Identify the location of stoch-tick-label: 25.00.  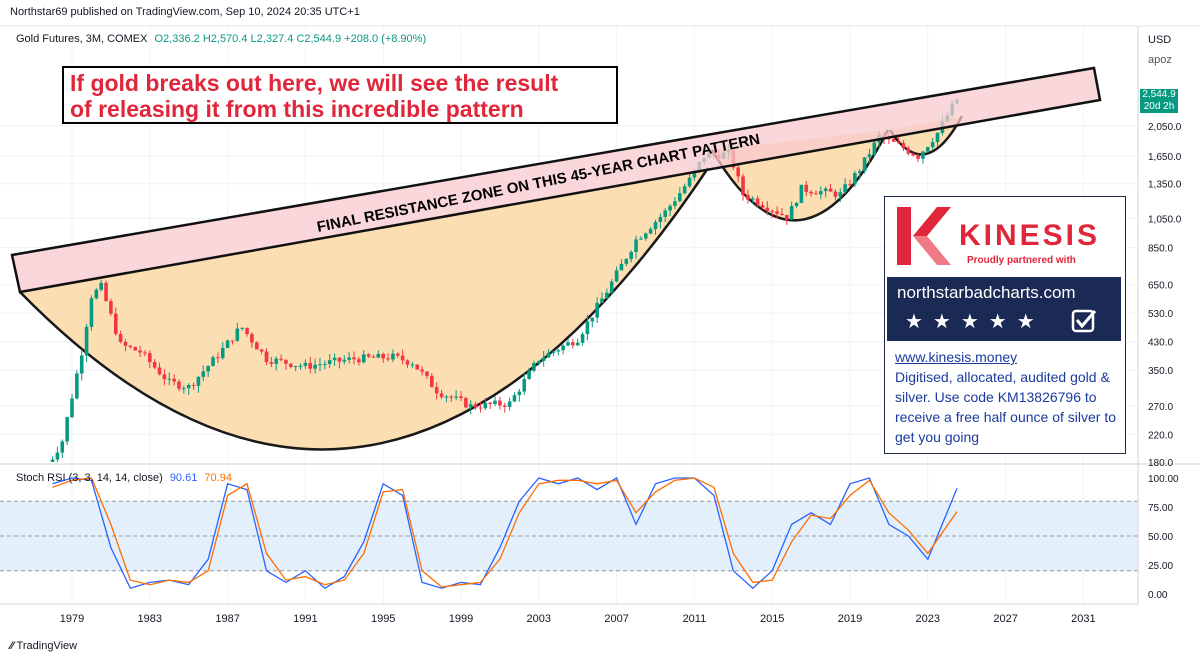
(1160, 566).